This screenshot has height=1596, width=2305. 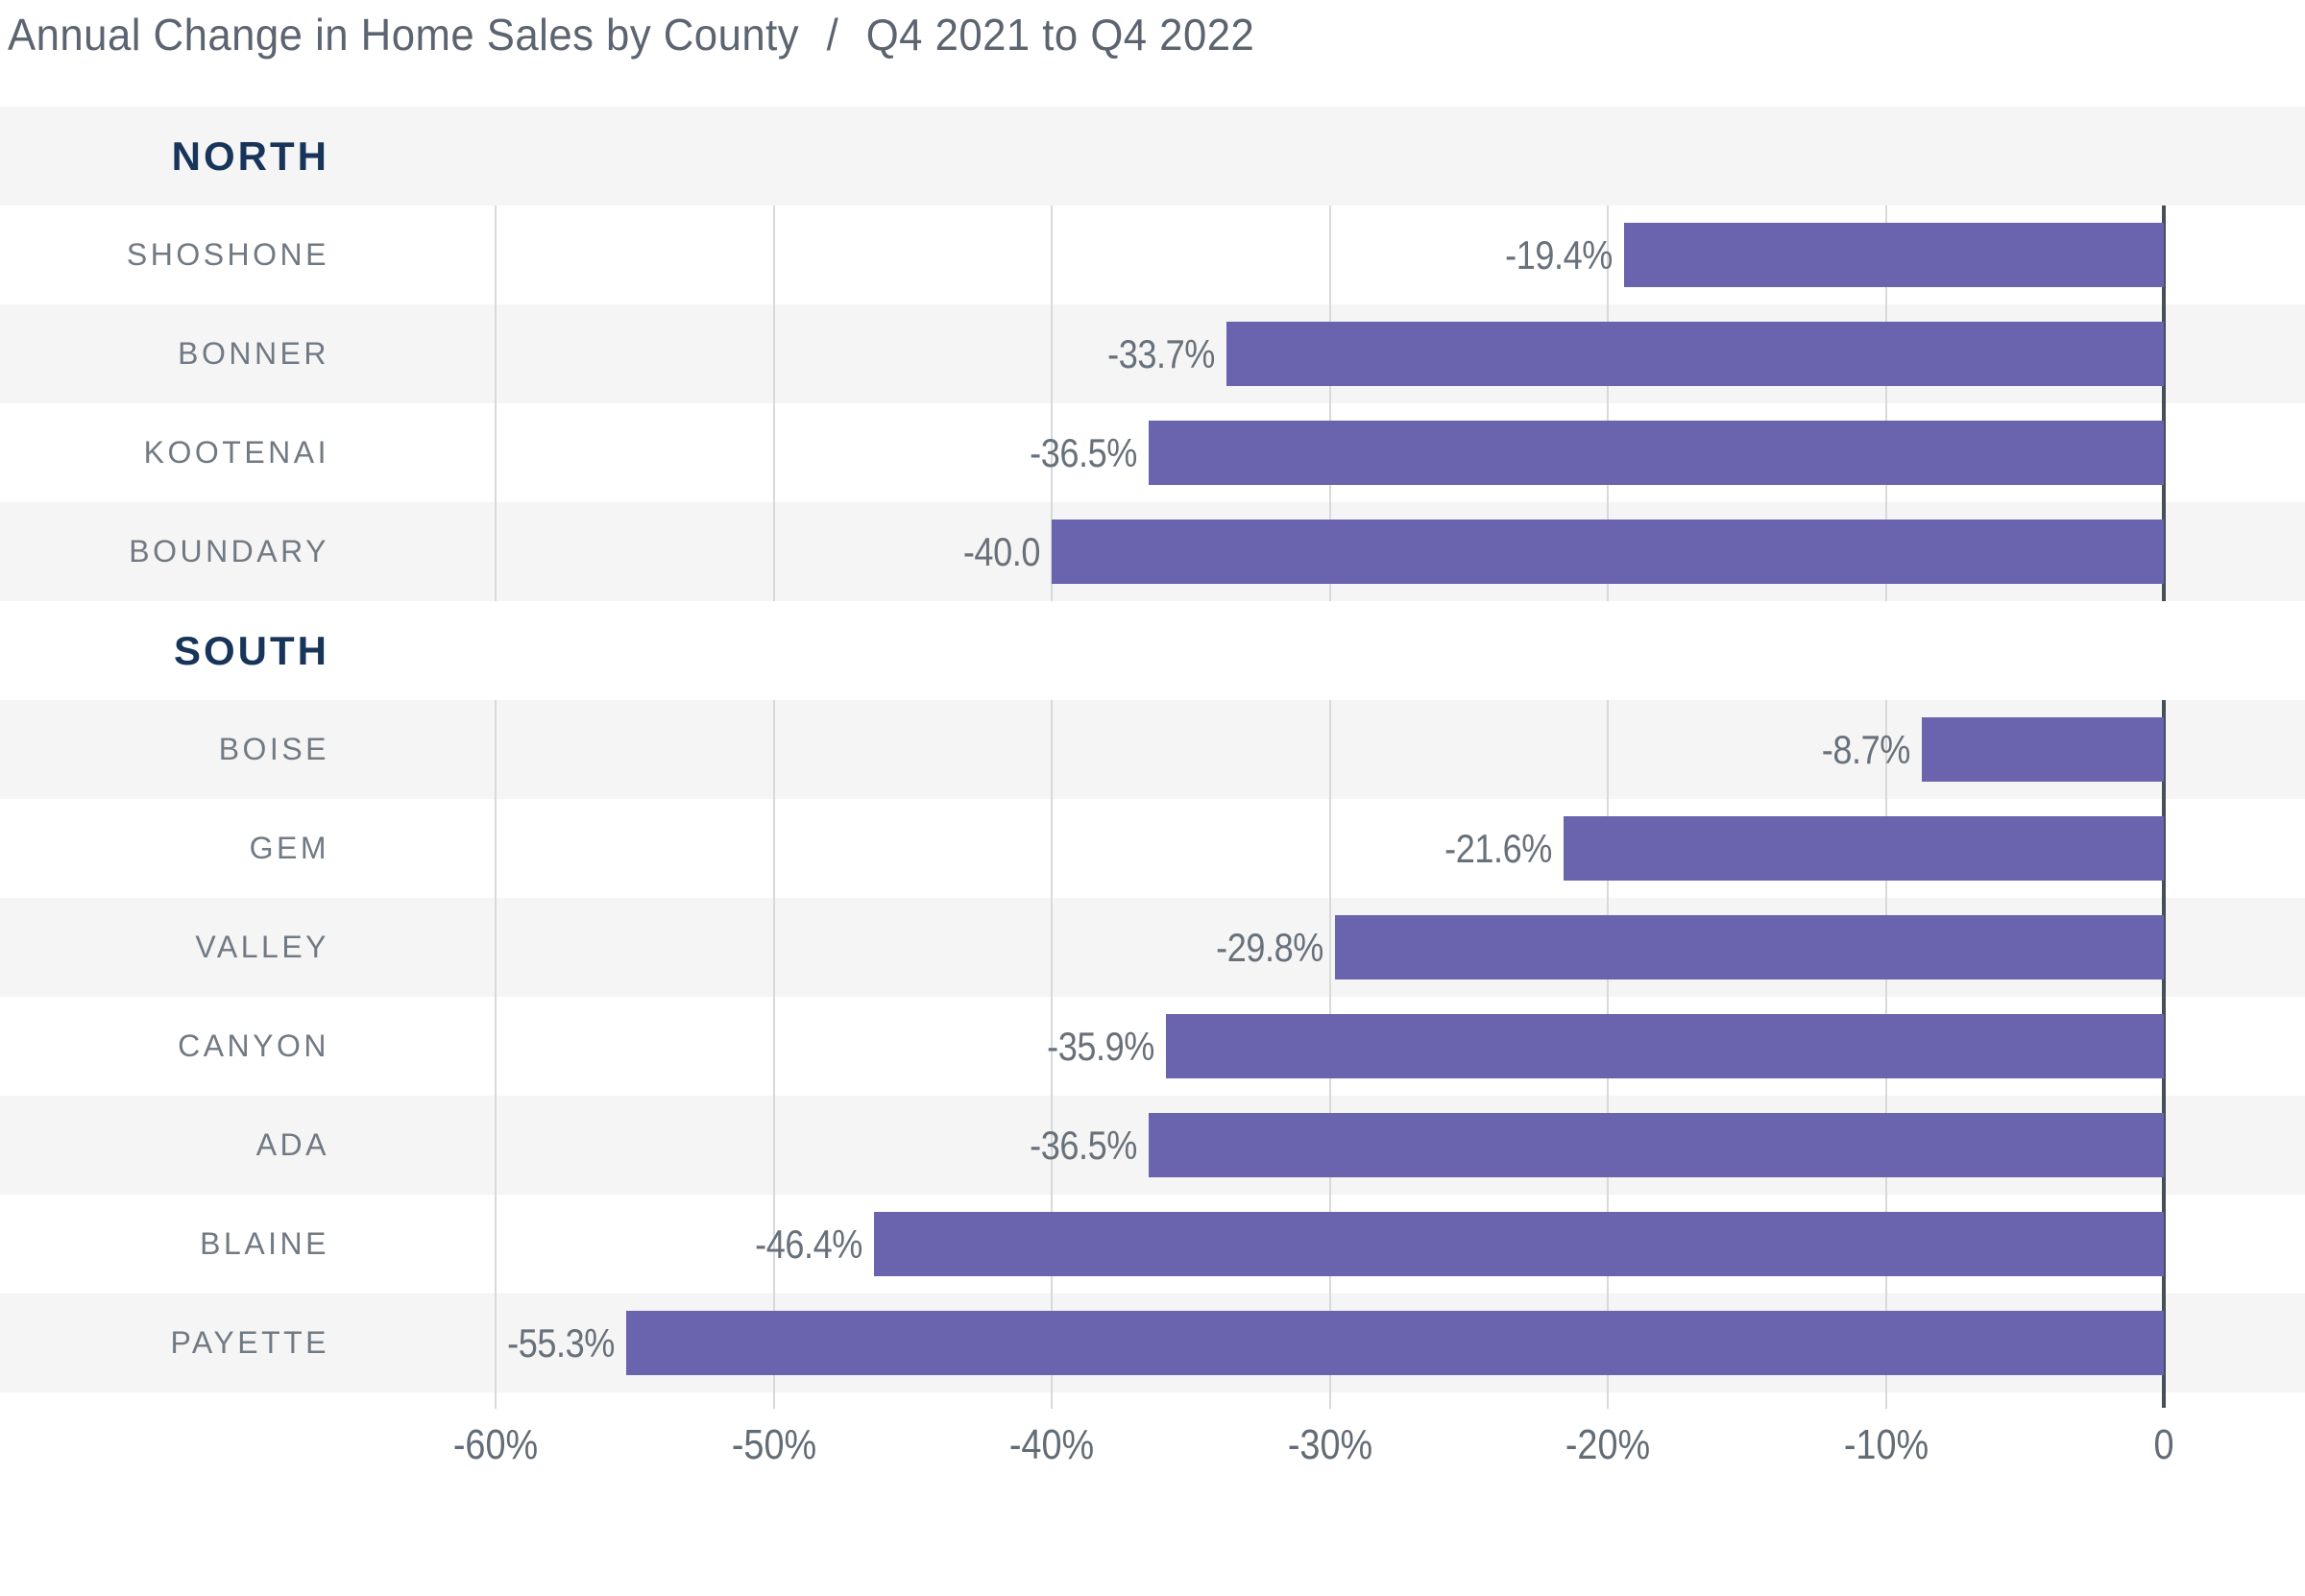 I want to click on county-label: GEM, so click(x=289, y=848).